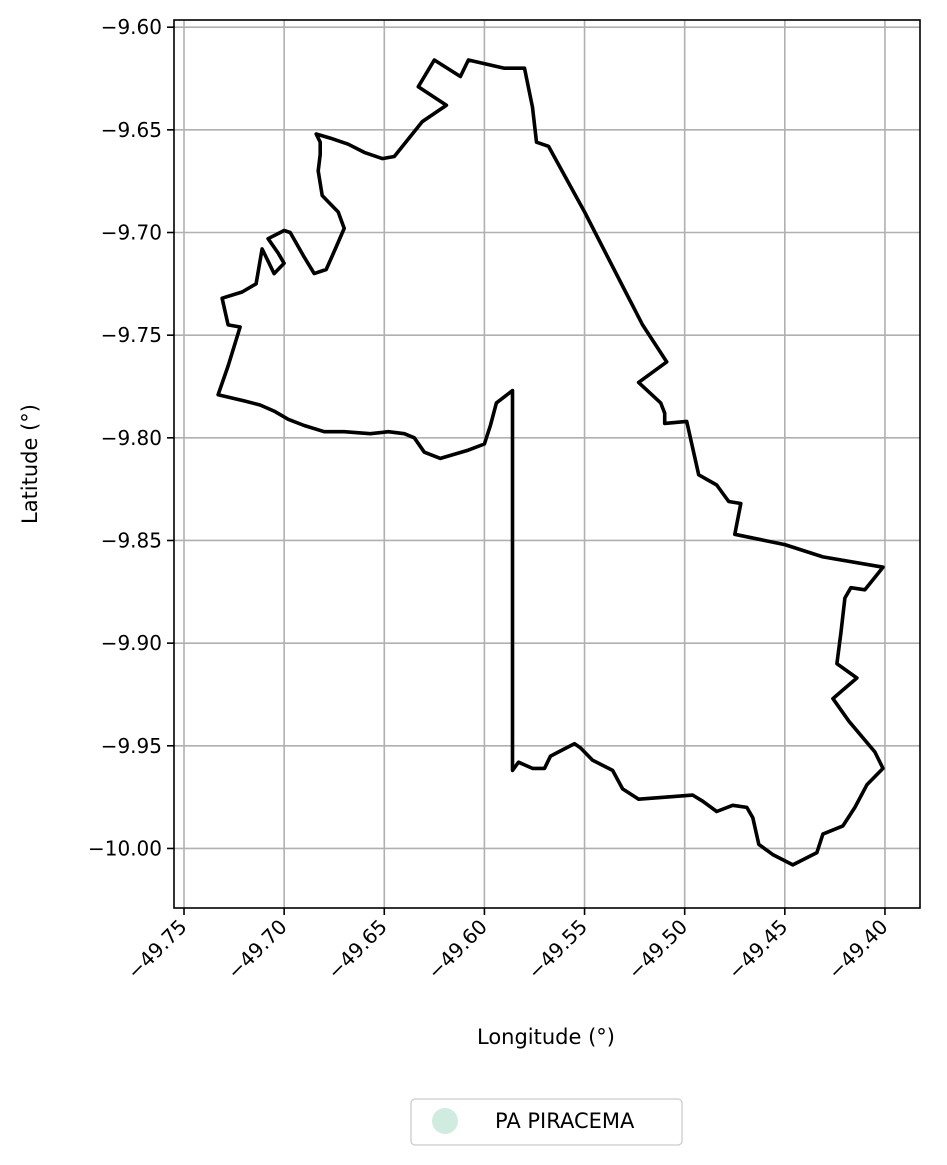 Image resolution: width=947 pixels, height=1165 pixels. Describe the element at coordinates (131, 27) in the screenshot. I see `y-tick-label: −9.60` at that location.